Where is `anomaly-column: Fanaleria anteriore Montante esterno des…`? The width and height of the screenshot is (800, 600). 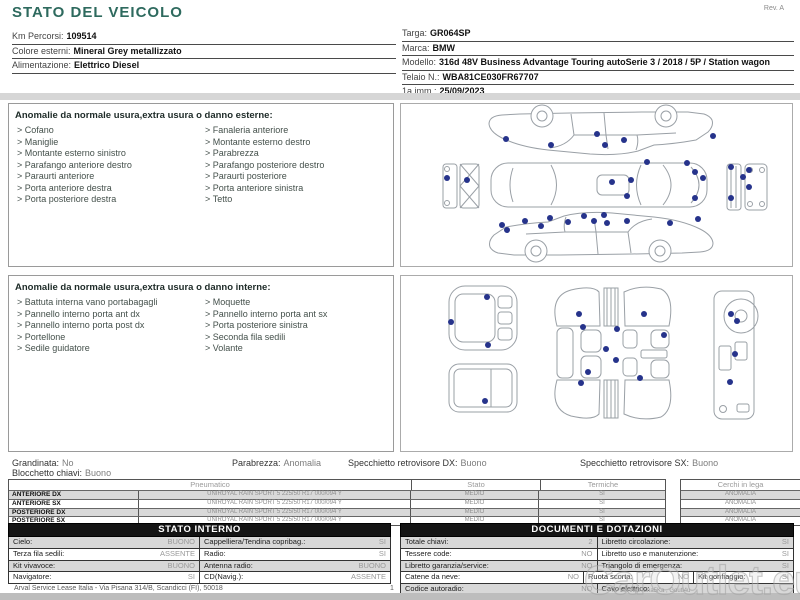
anomaly-column: Fanaleria anteriore Montante esterno des… is located at coordinates (295, 165).